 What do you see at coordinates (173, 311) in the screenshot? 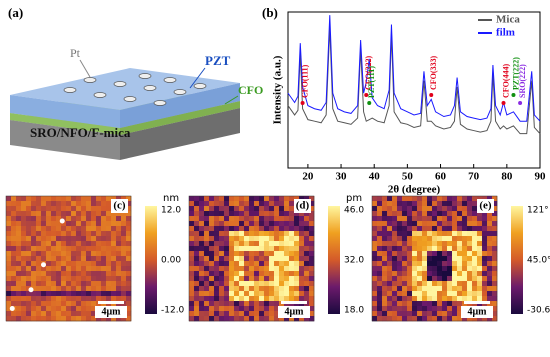
I see `colorbar-label: -12.0` at bounding box center [173, 311].